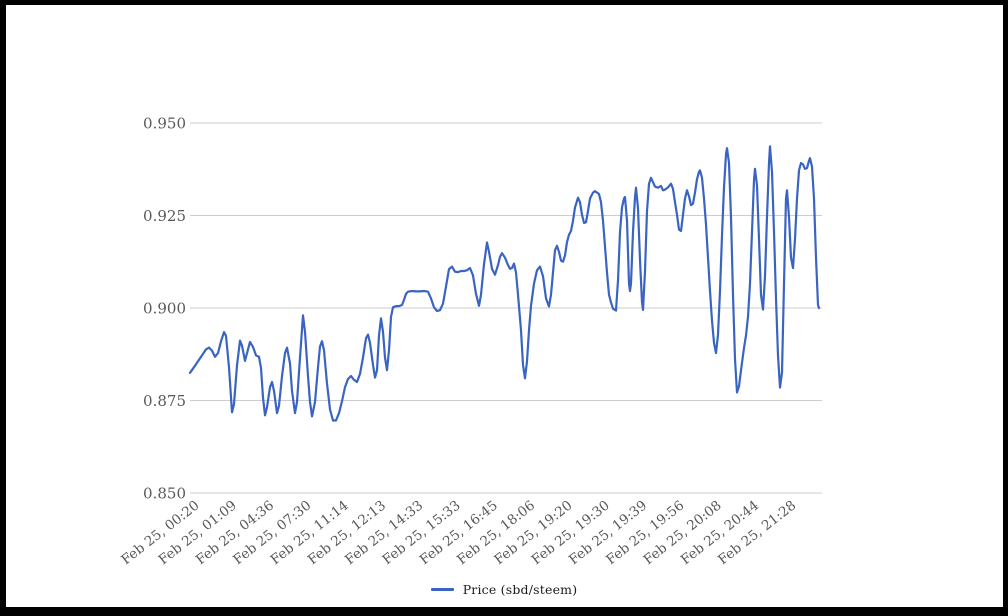  I want to click on y-axis-tick-label: 0.900, so click(164, 309).